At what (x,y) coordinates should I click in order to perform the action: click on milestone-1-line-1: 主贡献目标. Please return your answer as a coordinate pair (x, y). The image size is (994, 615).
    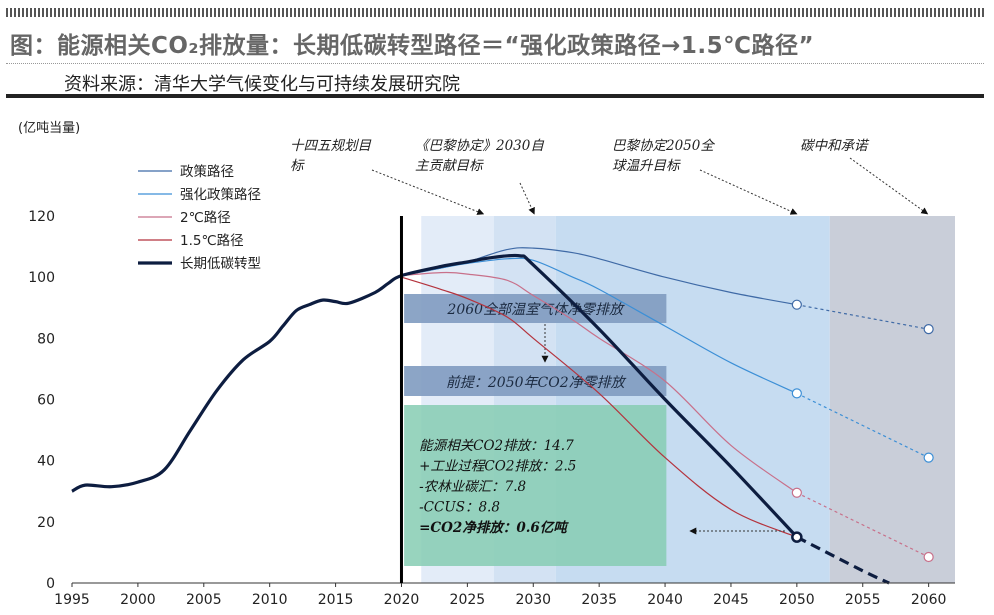
    Looking at the image, I should click on (449, 166).